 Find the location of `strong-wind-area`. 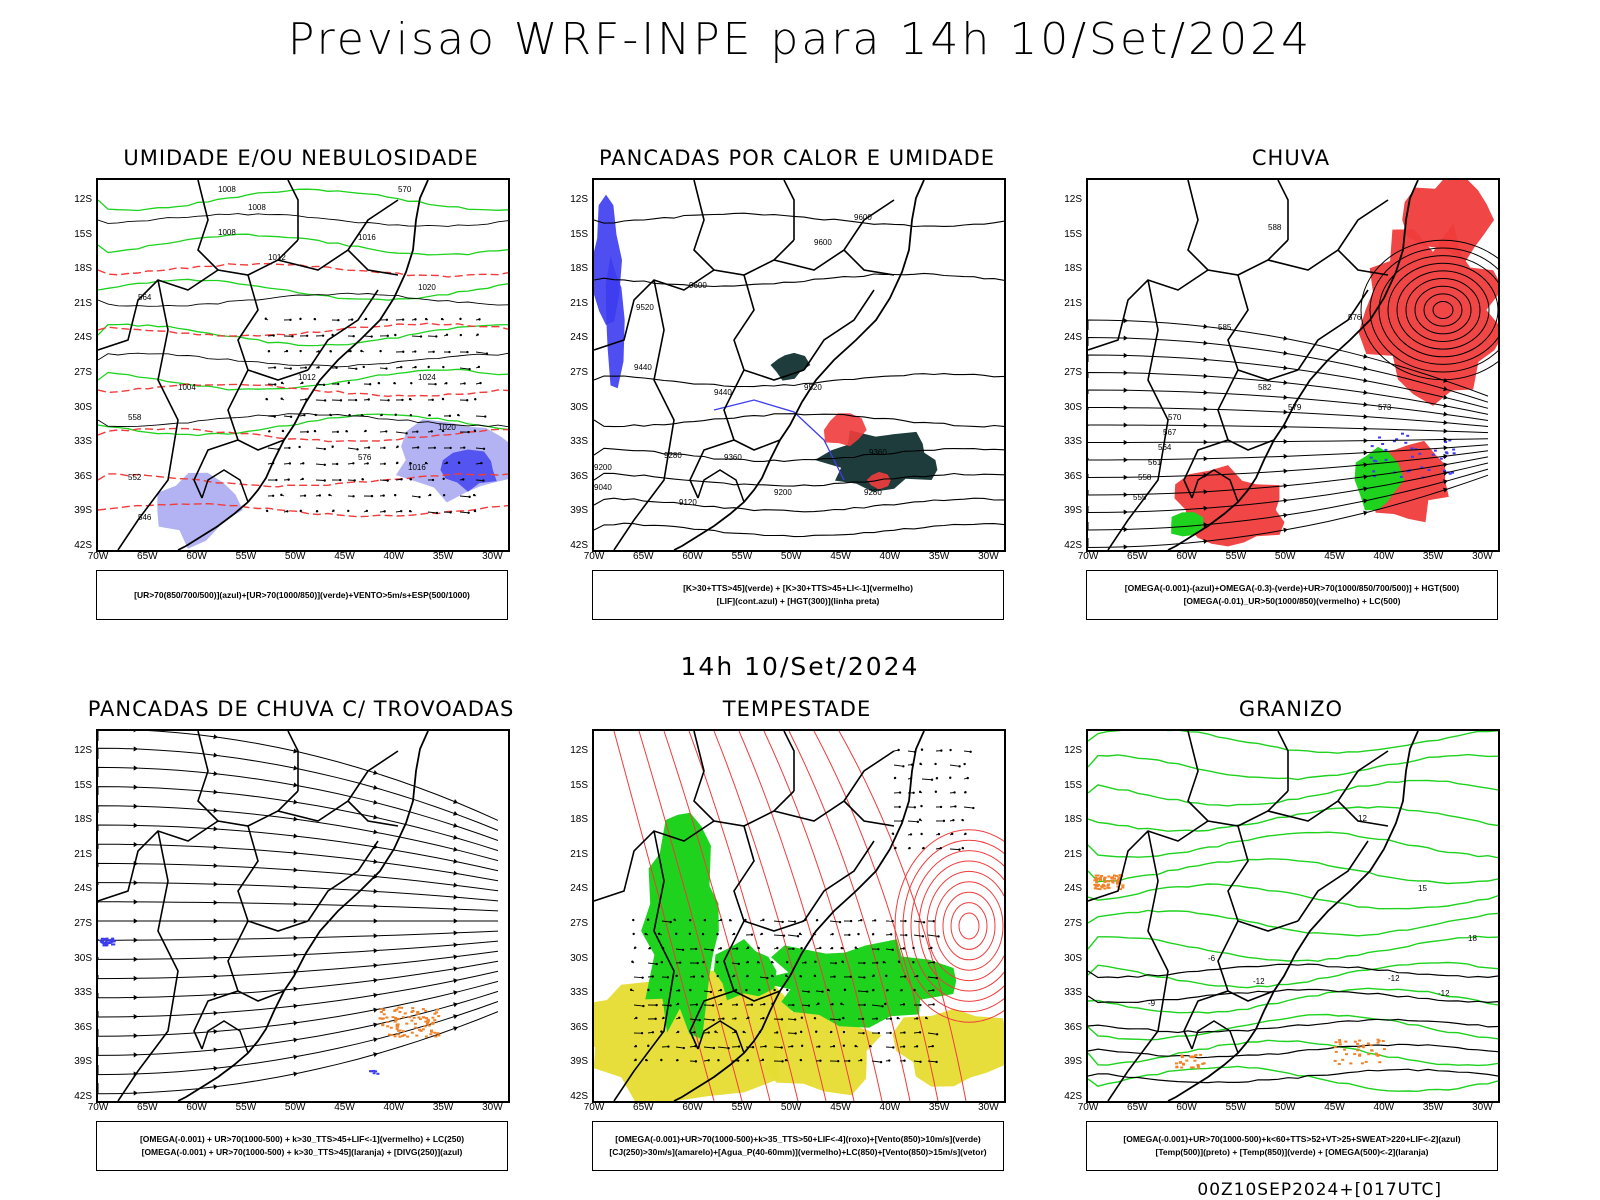

strong-wind-area is located at coordinates (680, 926).